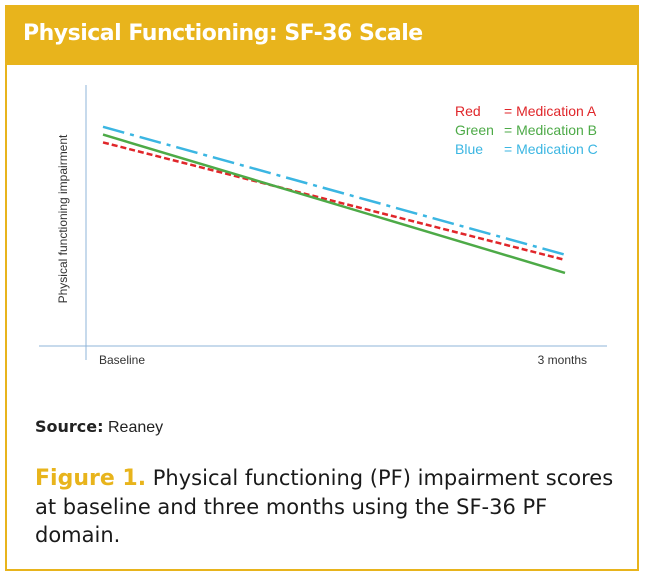  I want to click on source-line: Source: Reaney, so click(99, 427).